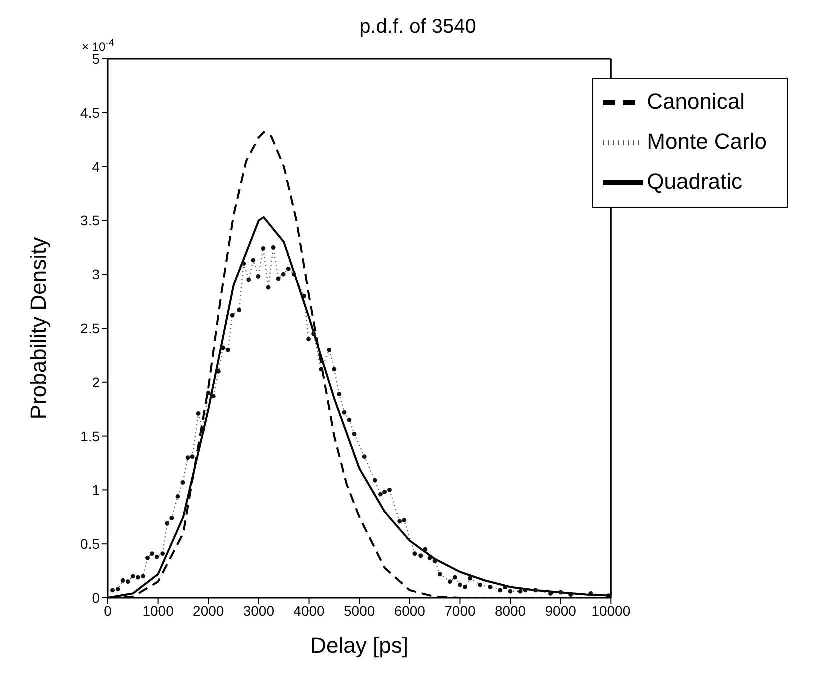  I want to click on y-tick-label: 2.5, so click(90, 328).